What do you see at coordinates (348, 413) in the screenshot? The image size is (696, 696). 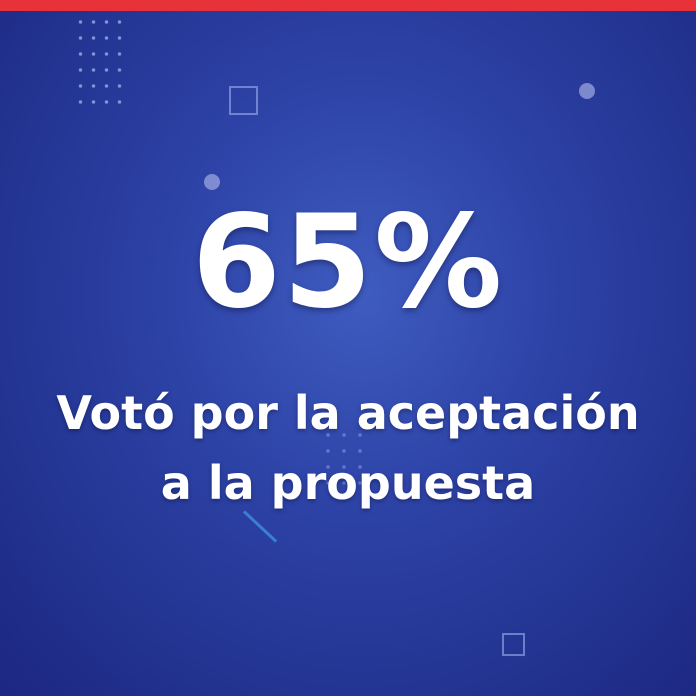 I see `caption-line-1: Votó por la aceptación` at bounding box center [348, 413].